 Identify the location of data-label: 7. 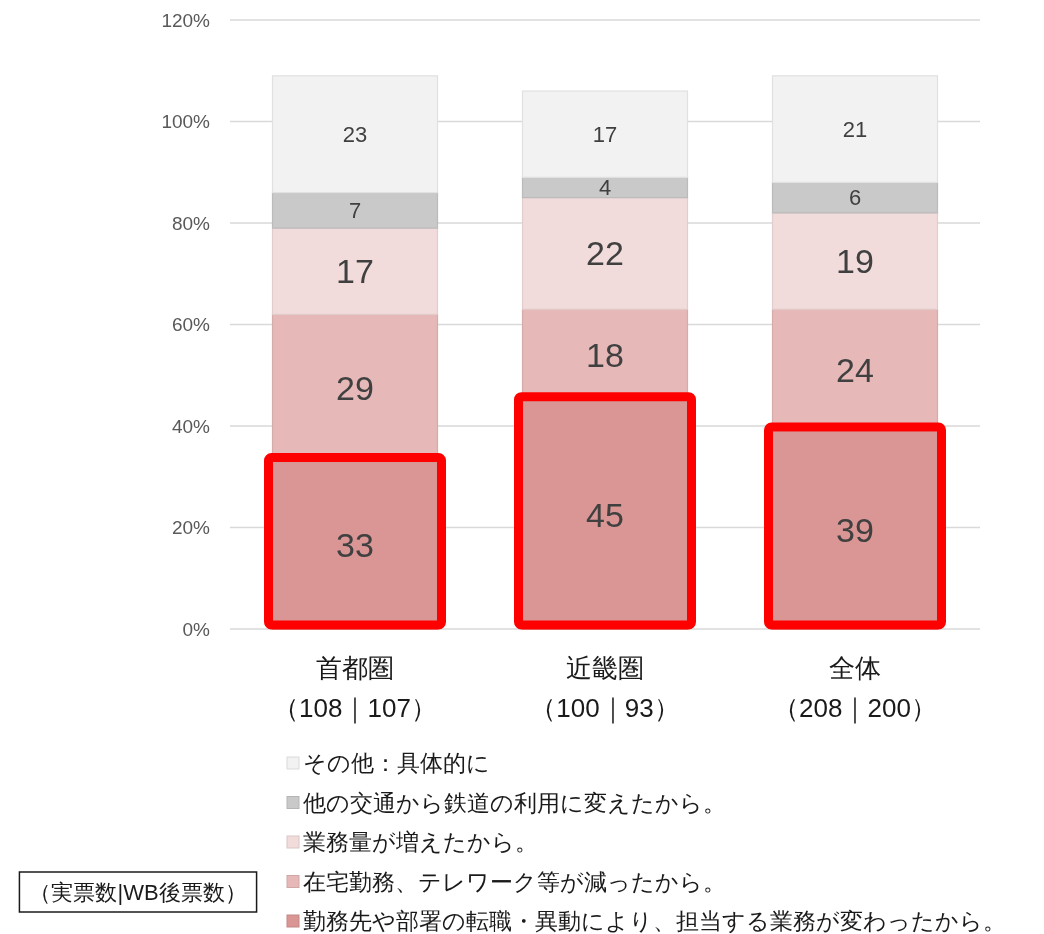
(355, 210).